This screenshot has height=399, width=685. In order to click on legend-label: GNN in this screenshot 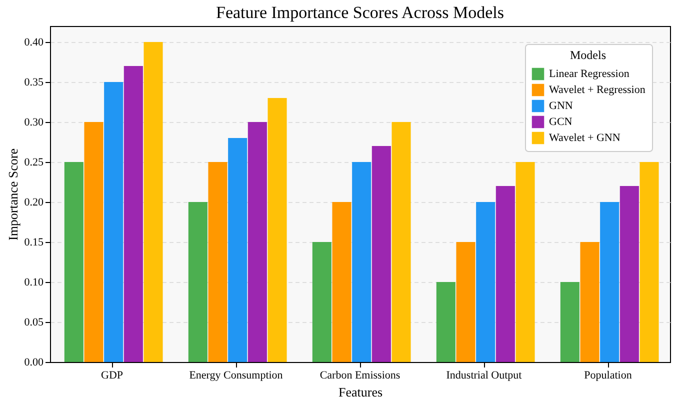, I will do `click(561, 106)`.